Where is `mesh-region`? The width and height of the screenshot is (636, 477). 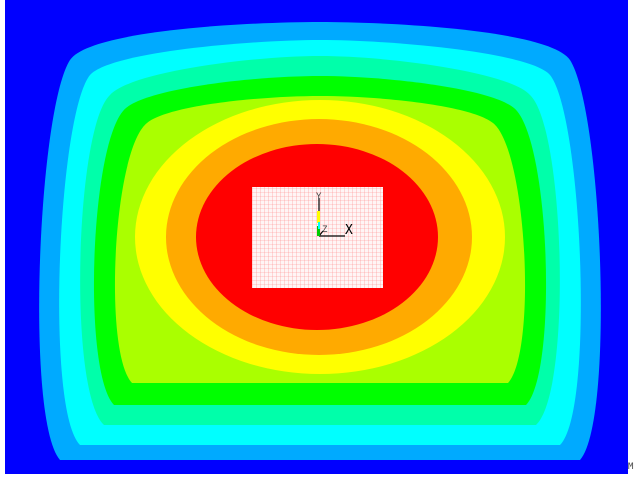
mesh-region is located at coordinates (317, 237).